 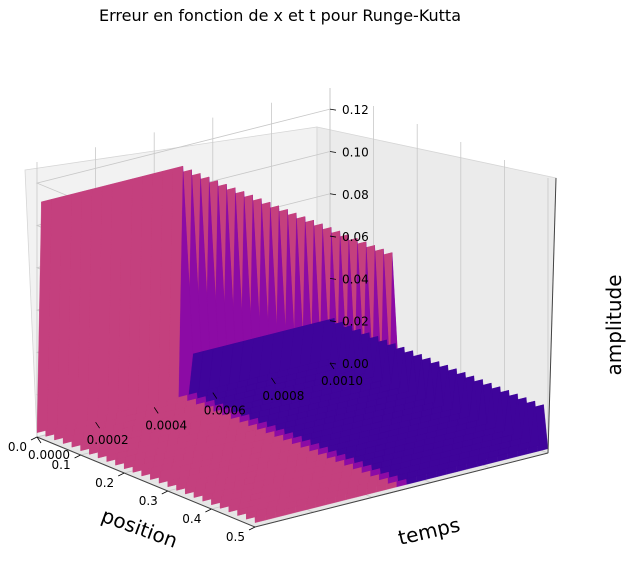 What do you see at coordinates (225, 411) in the screenshot?
I see `y-tick-label: 0.0006` at bounding box center [225, 411].